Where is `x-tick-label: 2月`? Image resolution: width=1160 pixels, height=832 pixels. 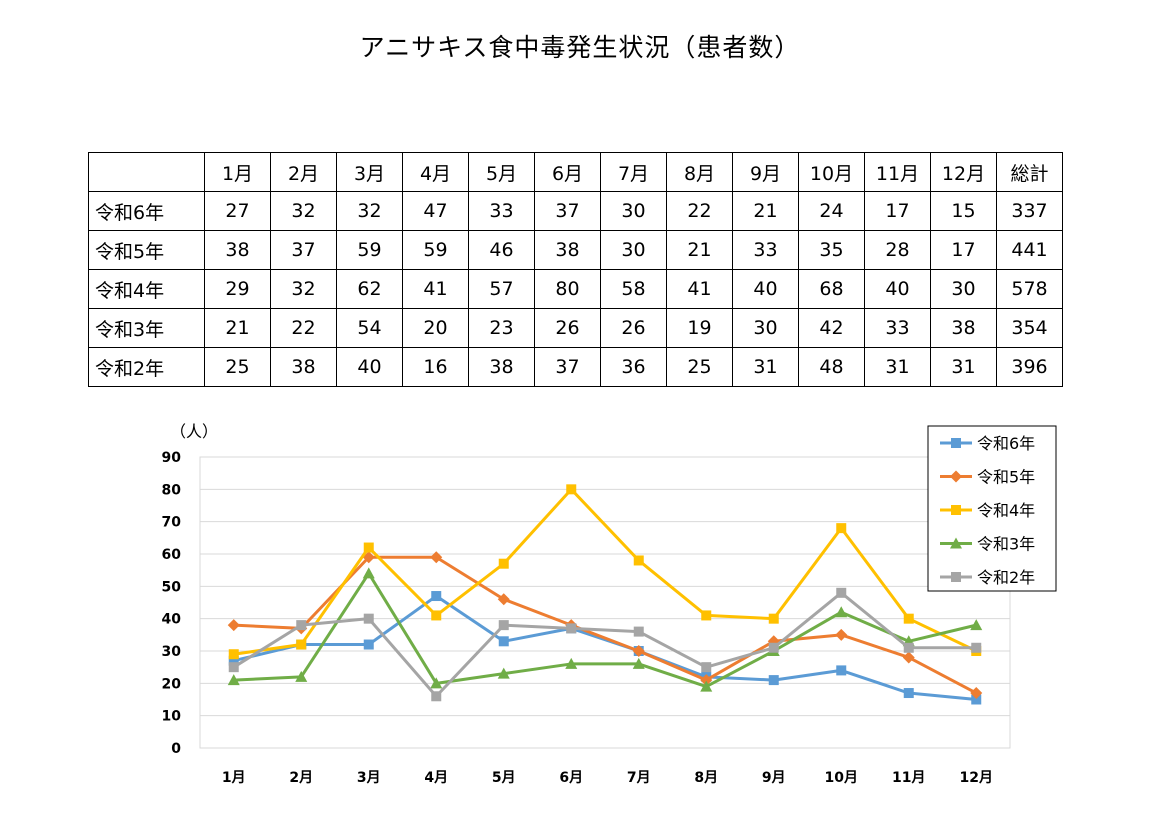
x-tick-label: 2月 is located at coordinates (301, 778).